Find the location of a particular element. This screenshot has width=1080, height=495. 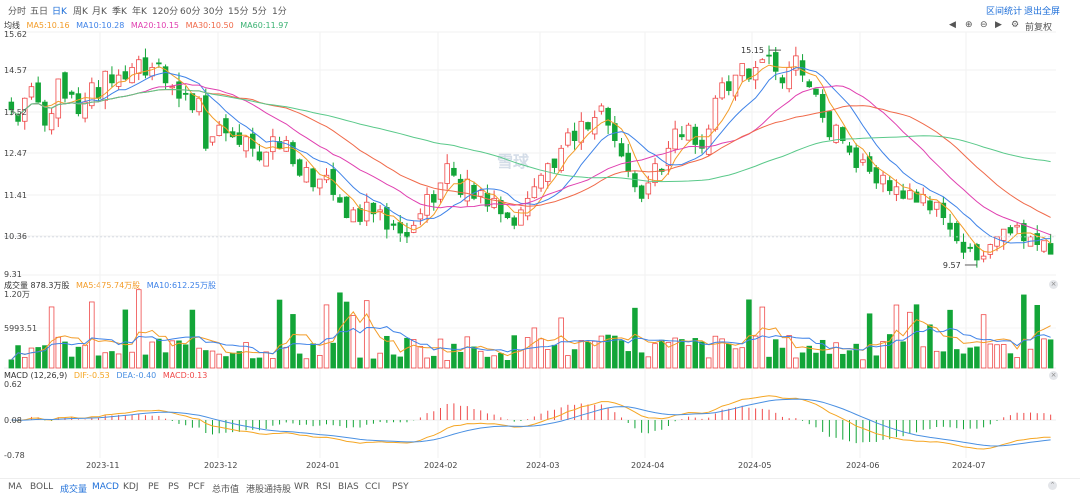

indicator-tab-10: WR is located at coordinates (302, 487).